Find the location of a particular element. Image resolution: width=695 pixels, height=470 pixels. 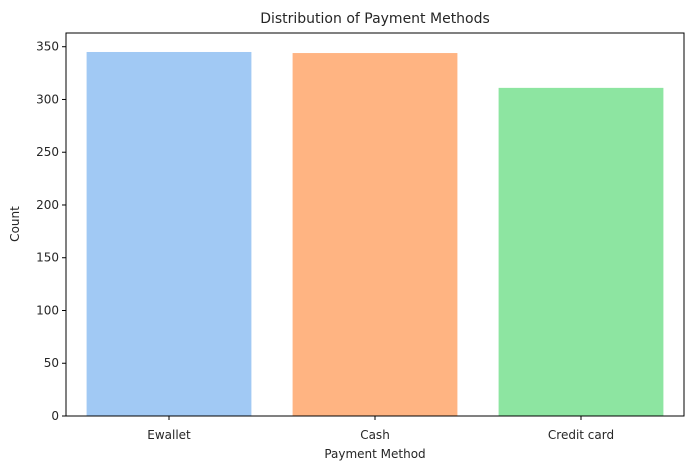

y-tick-label: 50 is located at coordinates (51, 363).